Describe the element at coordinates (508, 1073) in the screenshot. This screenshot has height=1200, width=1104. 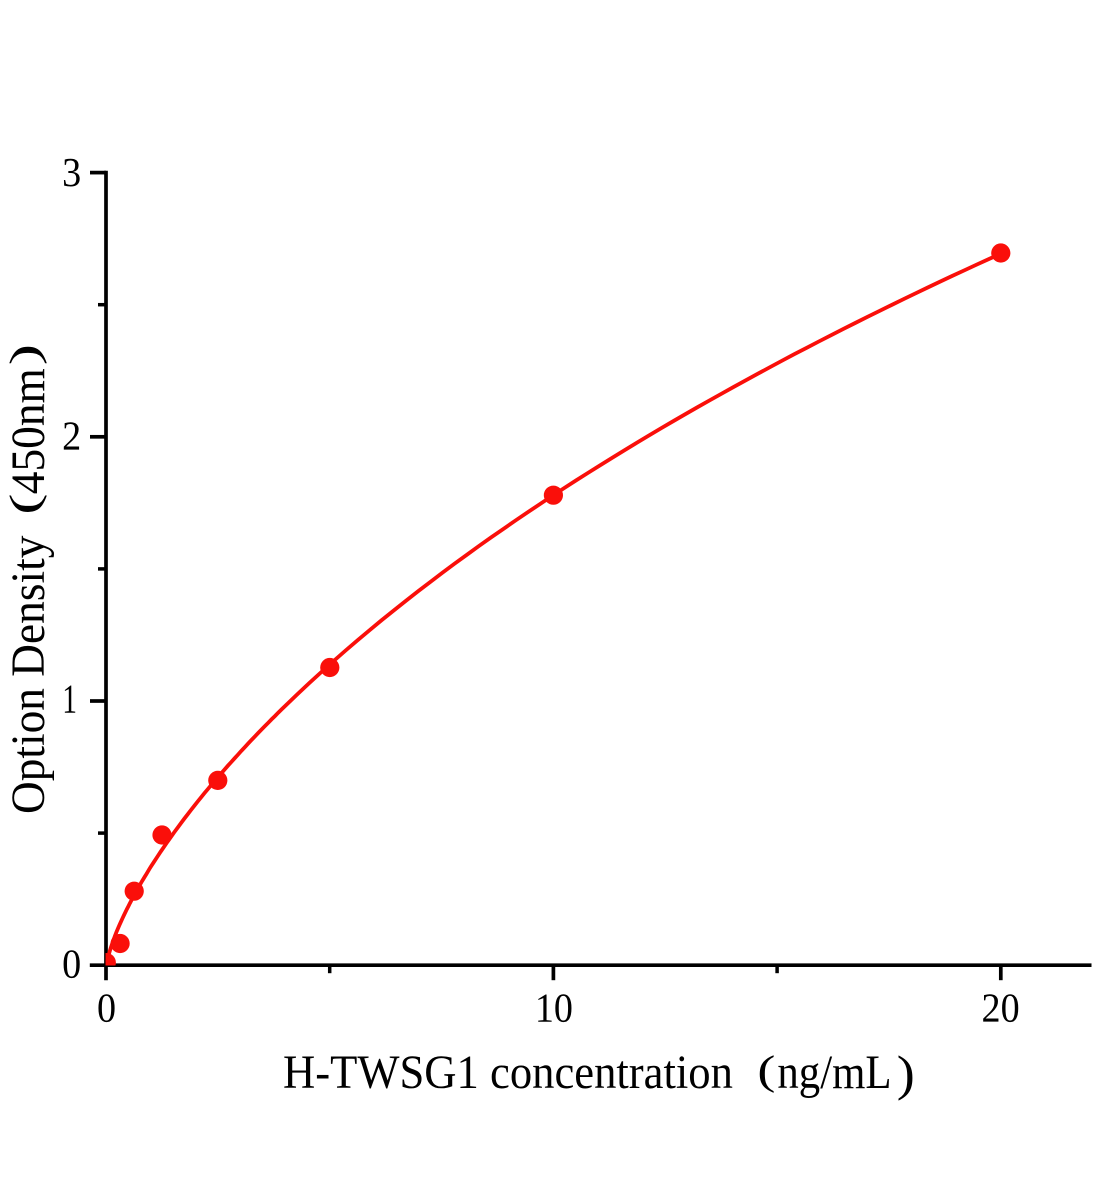
I see `svg-text: H-TWSG1 concentration` at that location.